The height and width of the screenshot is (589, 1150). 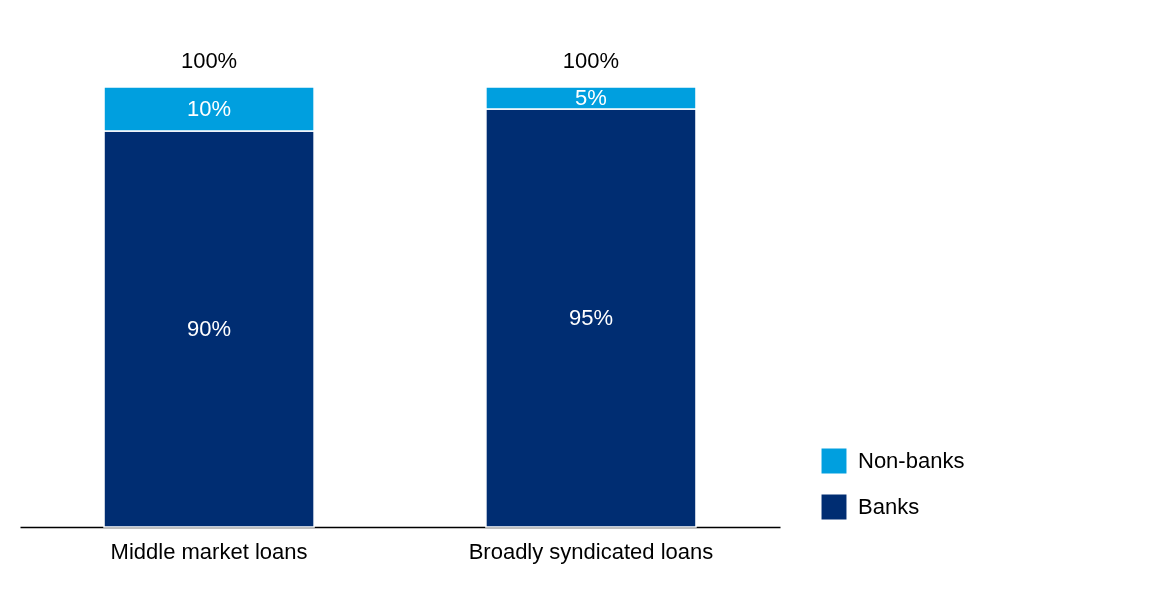 I want to click on data-label: 5%, so click(x=591, y=97).